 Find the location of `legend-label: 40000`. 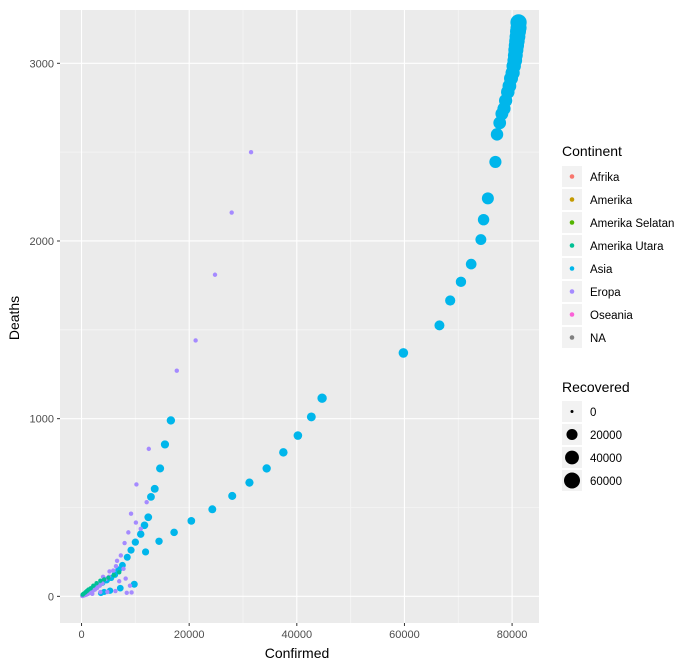

legend-label: 40000 is located at coordinates (606, 459).